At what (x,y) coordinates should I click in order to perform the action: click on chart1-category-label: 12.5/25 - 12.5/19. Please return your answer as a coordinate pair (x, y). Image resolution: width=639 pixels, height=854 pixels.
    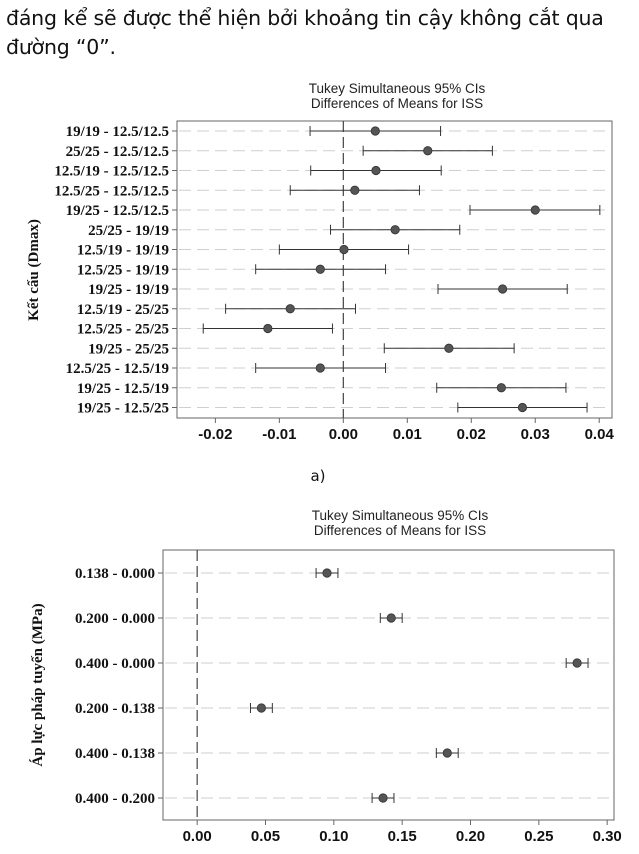
    Looking at the image, I should click on (117, 369).